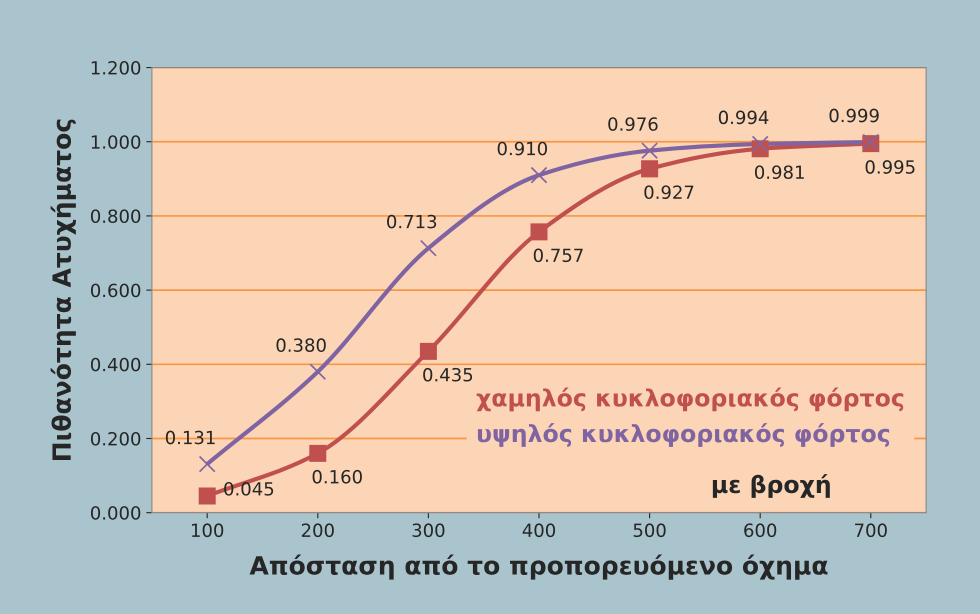  I want to click on x-axis-title: Απόσταση από το προπορευόμενο όχημα, so click(539, 567).